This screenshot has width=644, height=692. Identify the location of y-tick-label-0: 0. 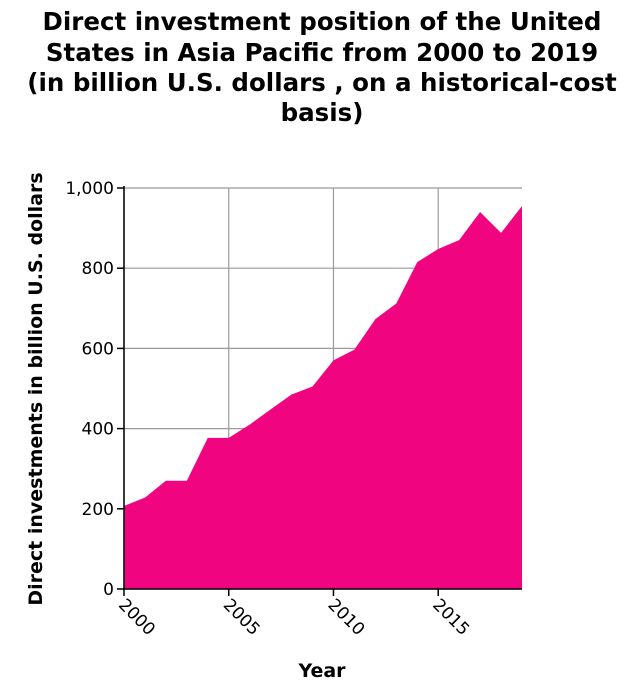
(108, 590).